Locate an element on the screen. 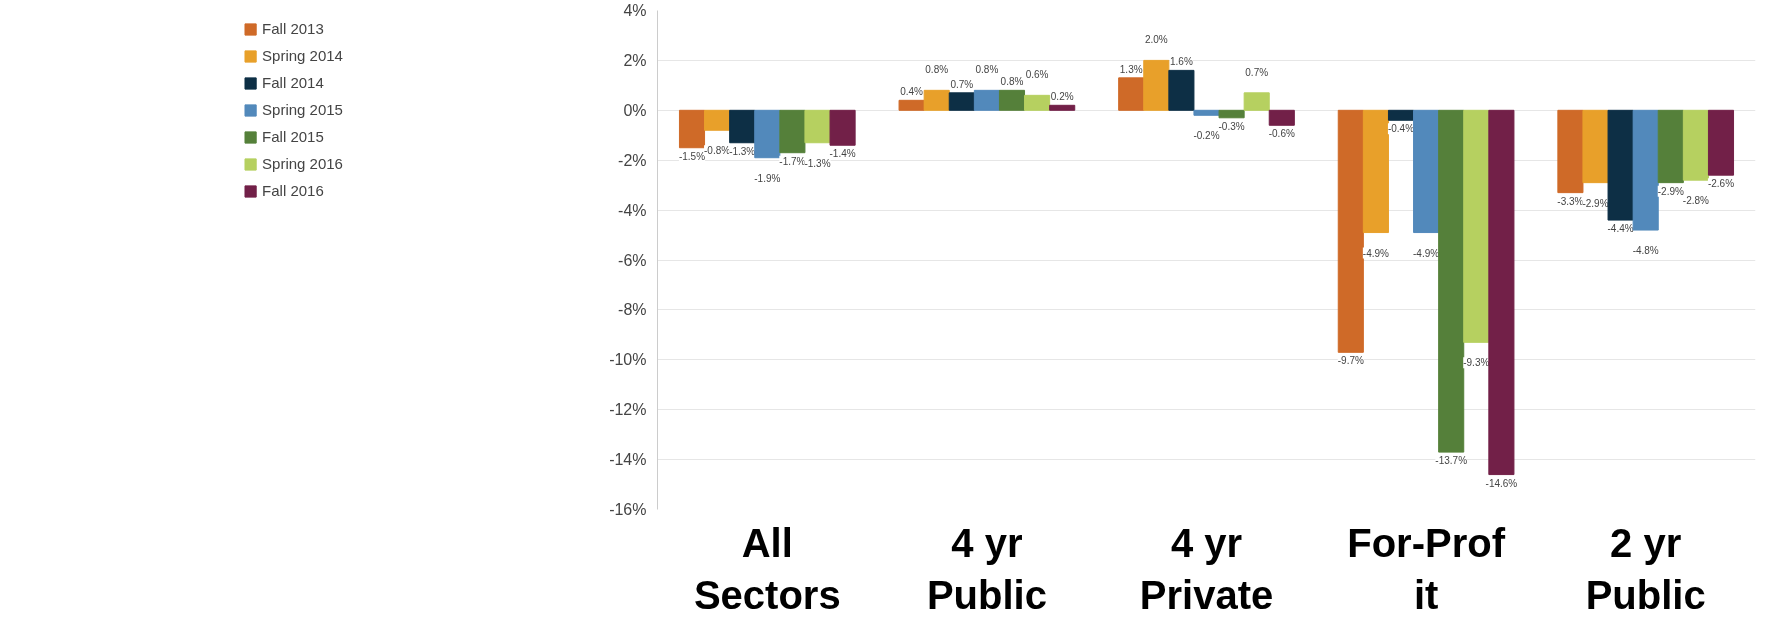 Image resolution: width=1784 pixels, height=626 pixels. x-tick-label: 4 yr Private is located at coordinates (1206, 569).